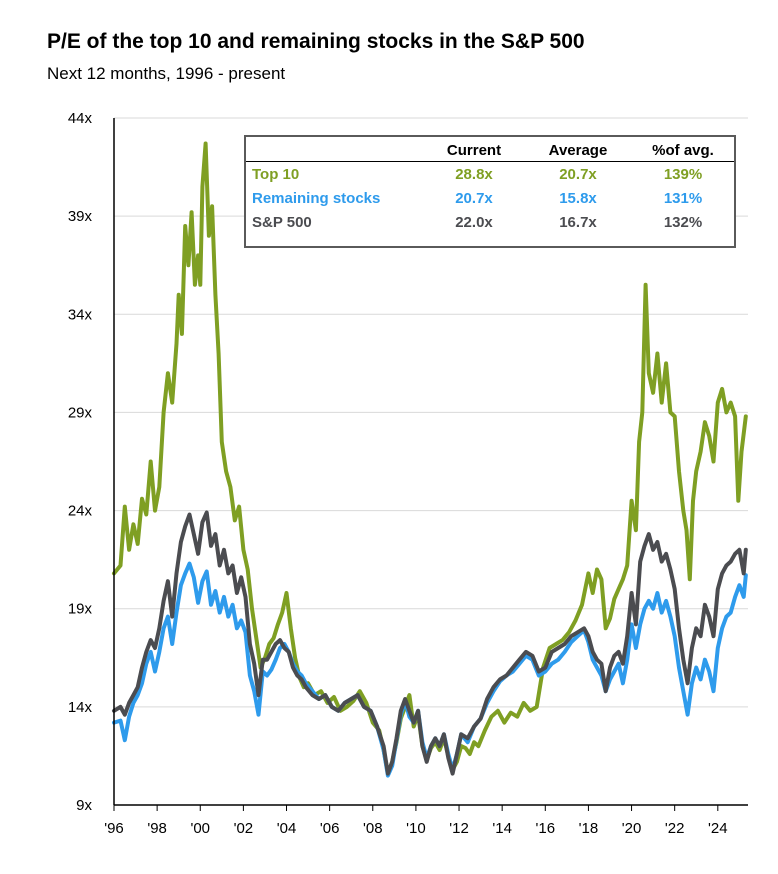 The height and width of the screenshot is (874, 778). Describe the element at coordinates (718, 828) in the screenshot. I see `x-tick-label: '24` at that location.